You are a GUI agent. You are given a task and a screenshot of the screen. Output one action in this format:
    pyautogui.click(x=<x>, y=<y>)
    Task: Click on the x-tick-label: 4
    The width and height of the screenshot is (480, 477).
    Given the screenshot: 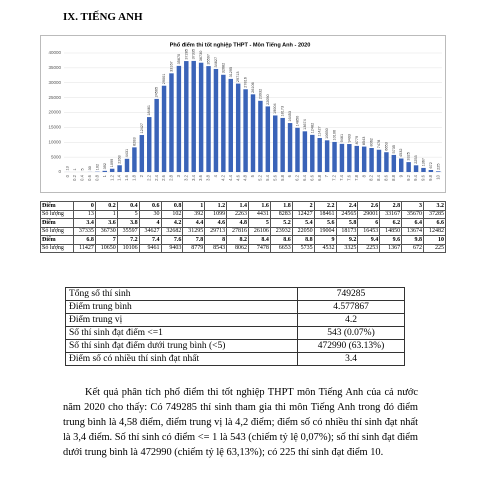 What is the action you would take?
    pyautogui.click(x=215, y=175)
    